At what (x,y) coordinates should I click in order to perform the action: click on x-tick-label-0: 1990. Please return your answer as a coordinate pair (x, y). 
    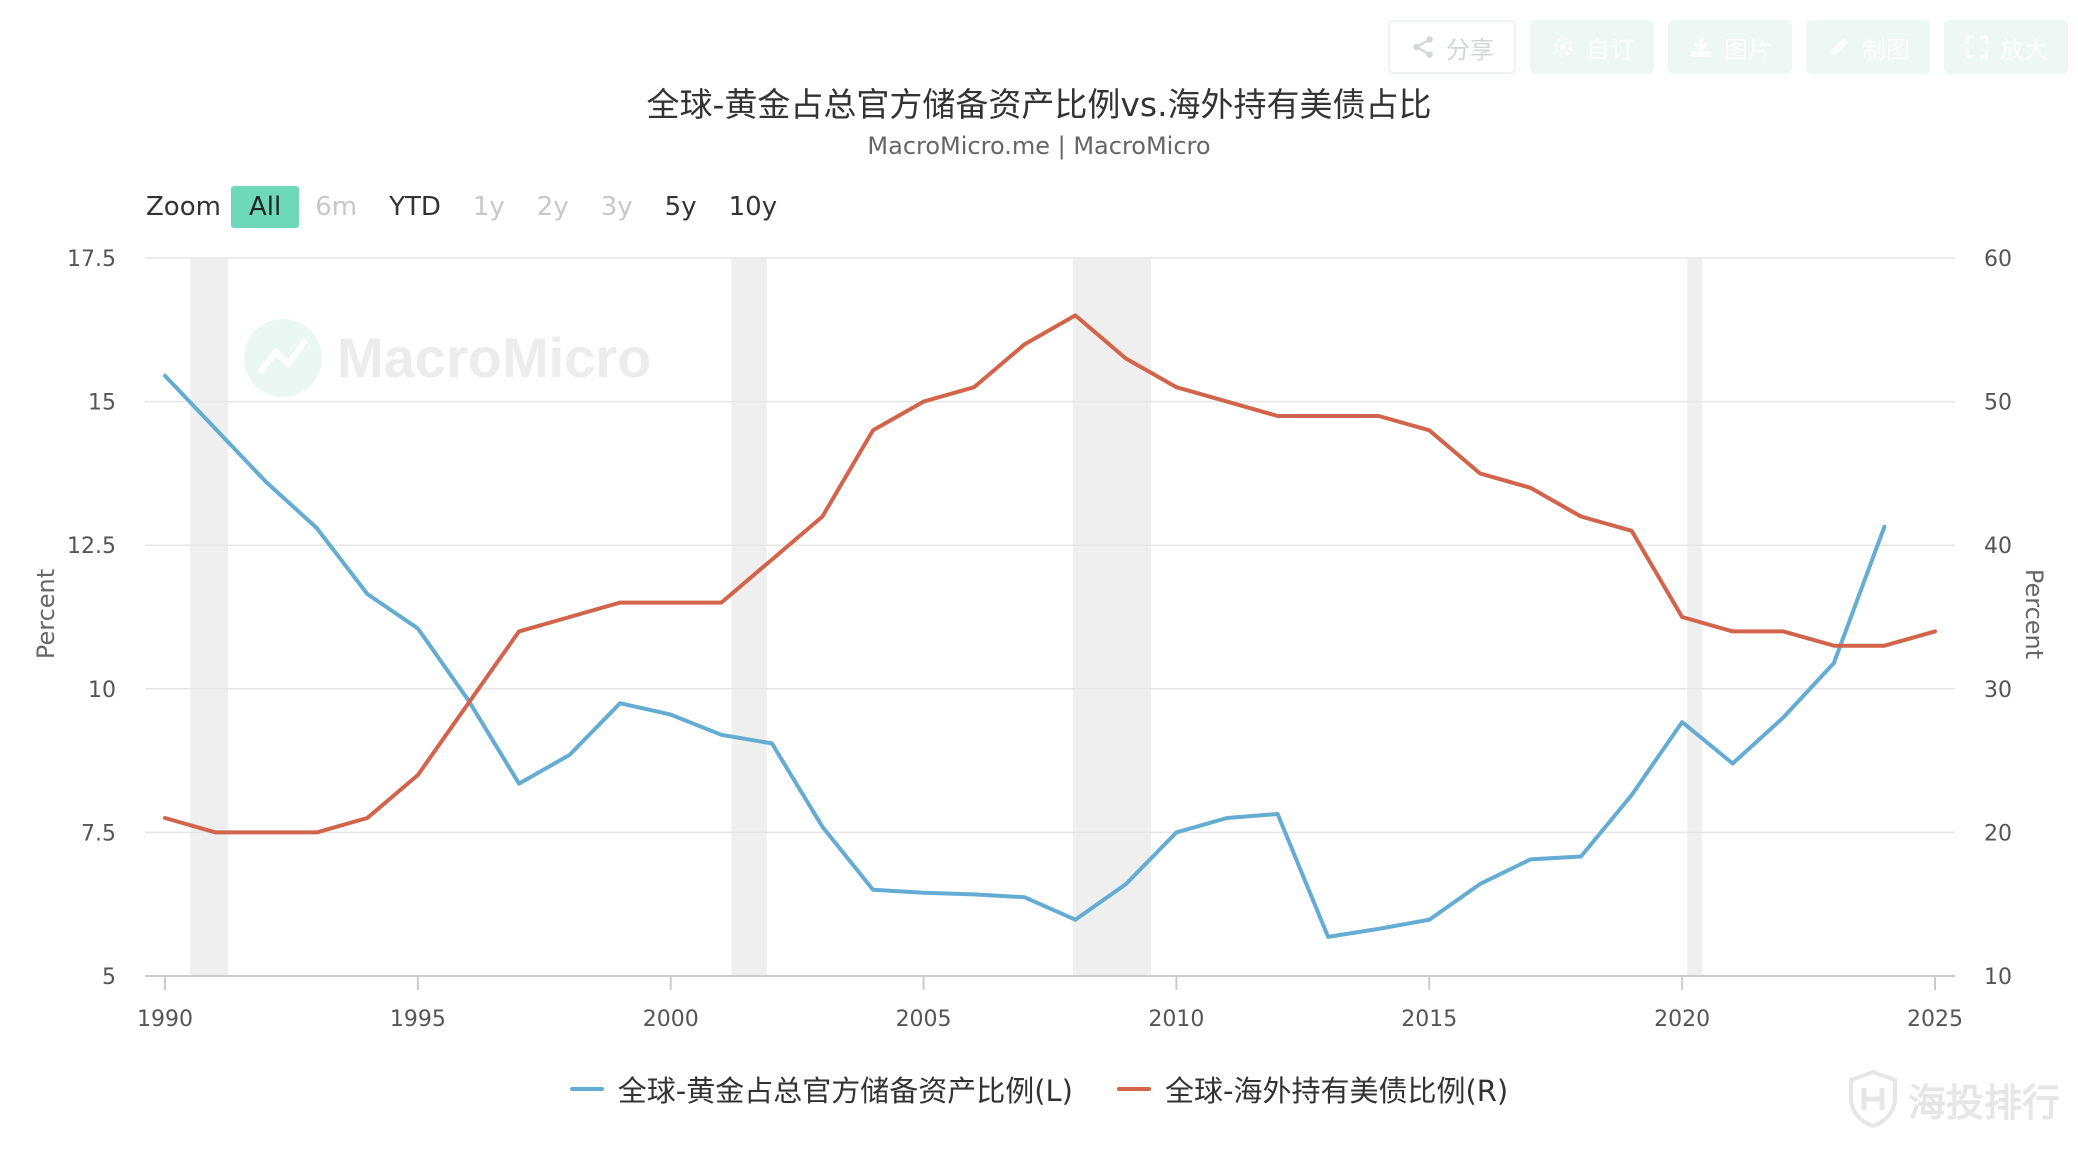
    Looking at the image, I should click on (165, 1019).